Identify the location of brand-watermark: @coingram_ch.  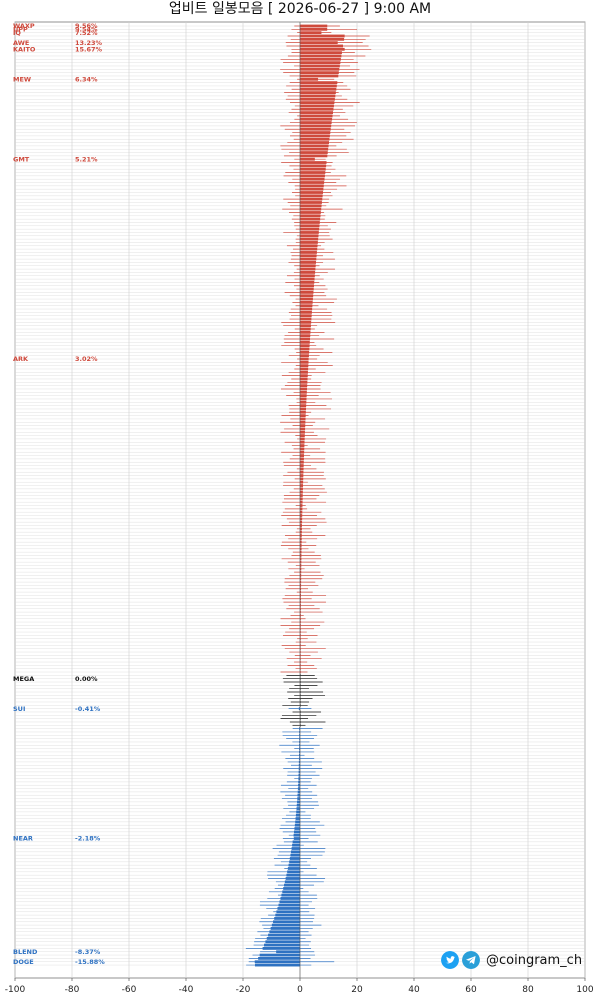
(511, 960).